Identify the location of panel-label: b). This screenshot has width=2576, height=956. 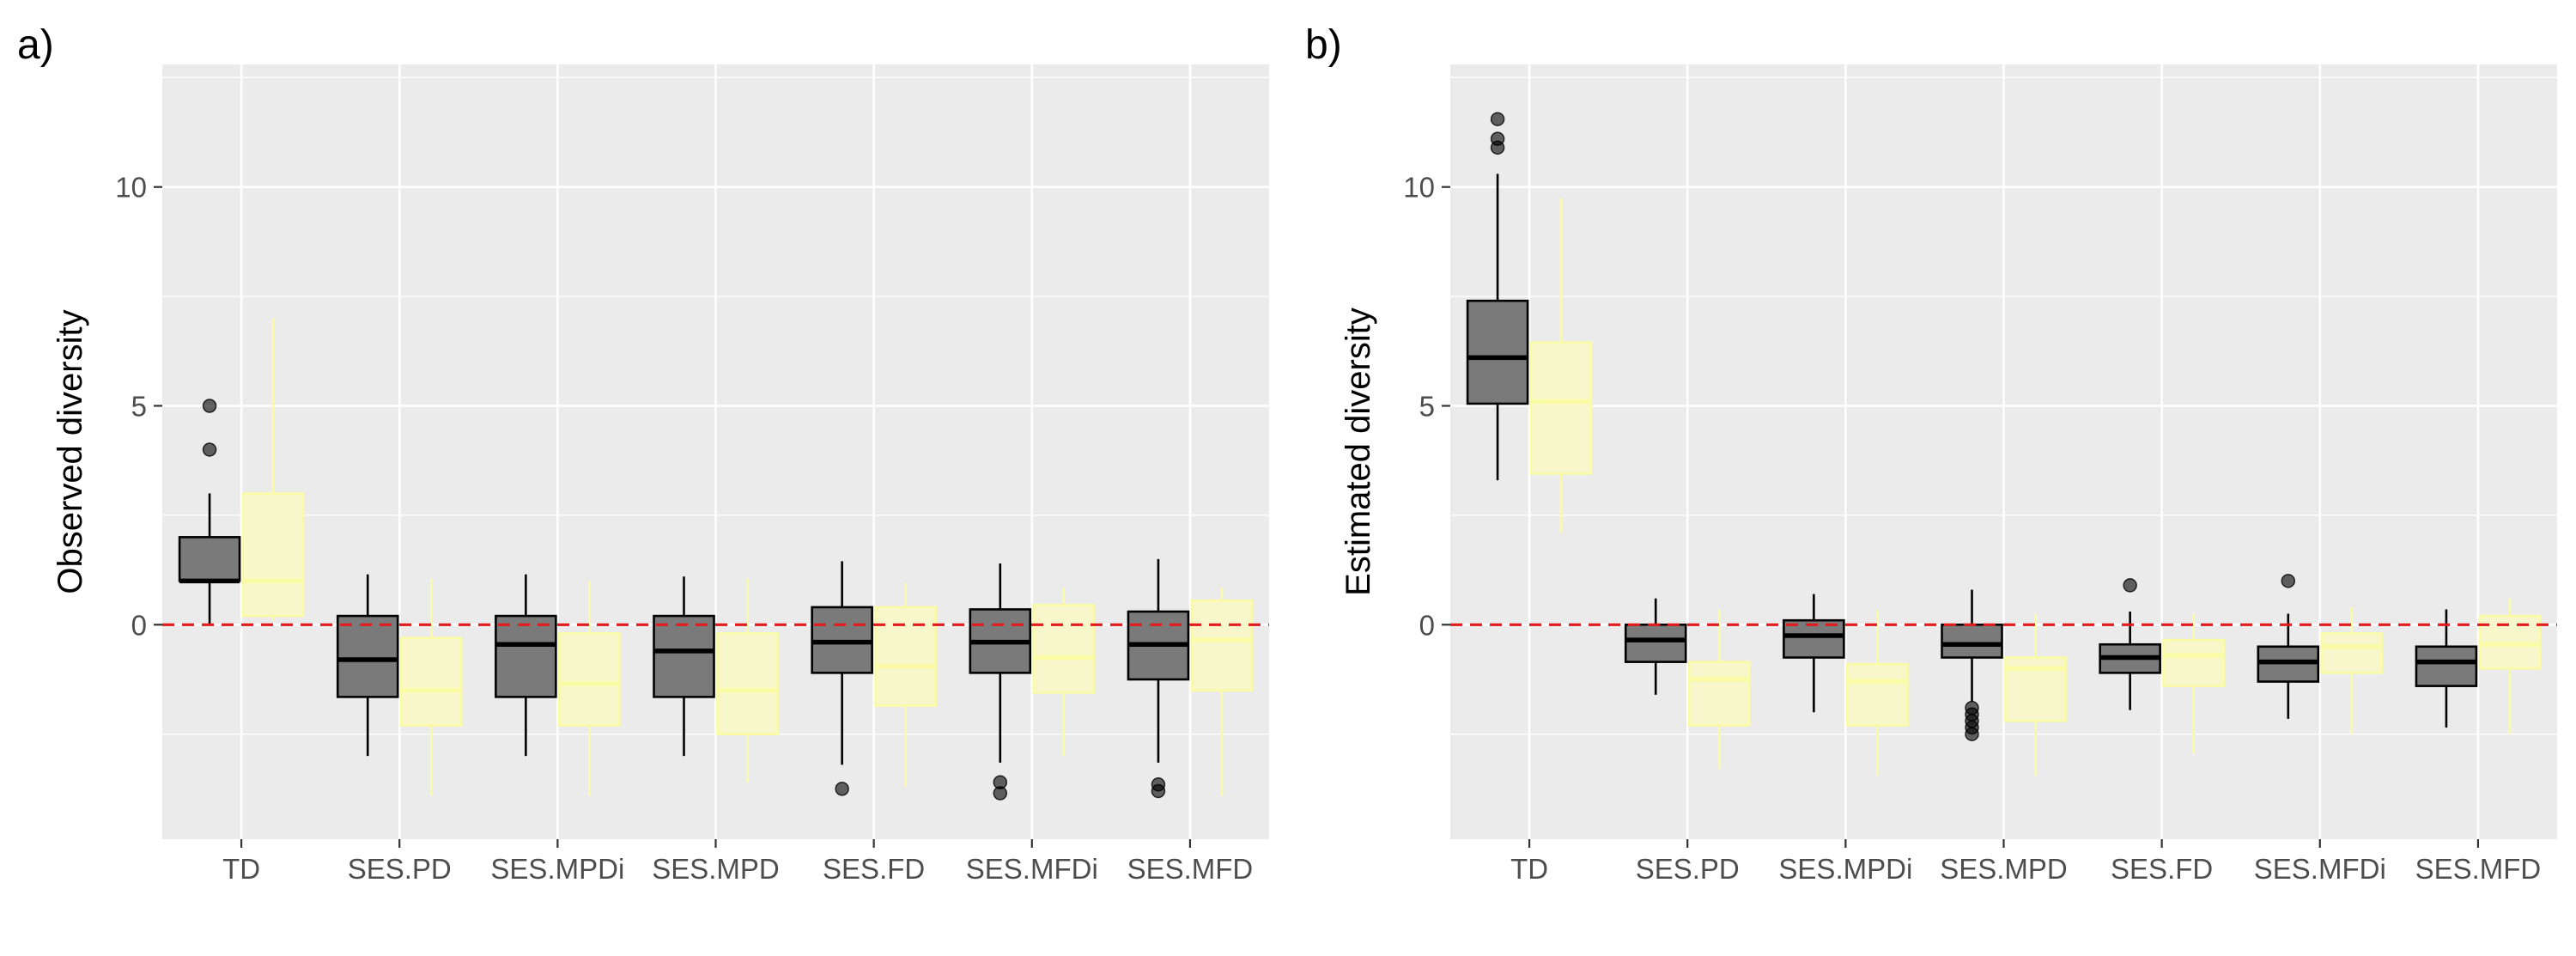
(1323, 45).